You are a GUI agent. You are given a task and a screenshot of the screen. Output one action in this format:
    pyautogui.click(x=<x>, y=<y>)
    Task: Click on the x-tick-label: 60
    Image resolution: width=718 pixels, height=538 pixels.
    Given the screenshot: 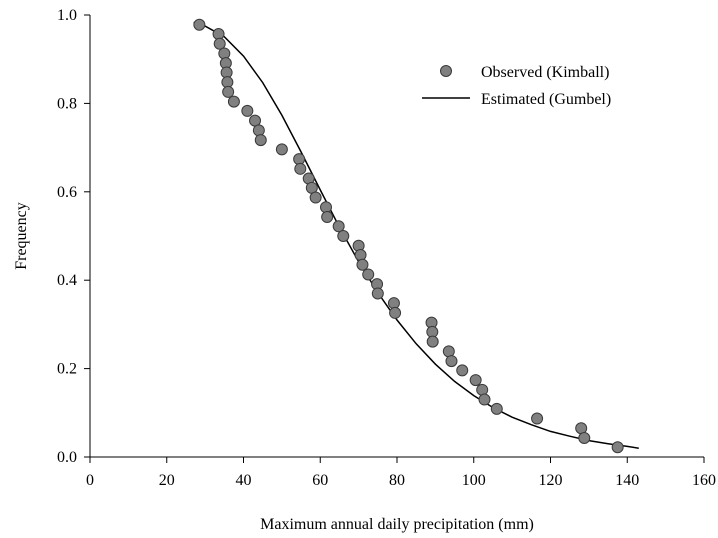 What is the action you would take?
    pyautogui.click(x=320, y=480)
    